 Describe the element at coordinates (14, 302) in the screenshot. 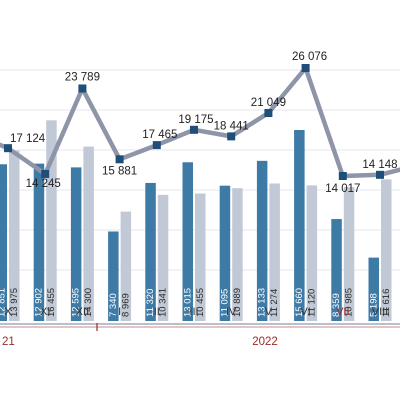

I see `light-bar-label-0: 13 975` at that location.